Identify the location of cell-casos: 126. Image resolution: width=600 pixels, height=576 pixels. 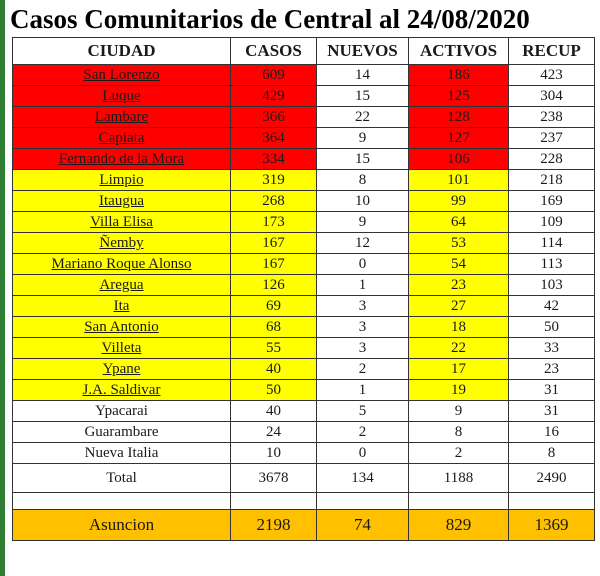
(273, 285).